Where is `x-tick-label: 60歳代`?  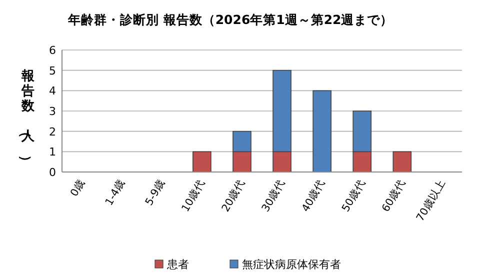 x-tick-label: 60歳代 is located at coordinates (393, 195).